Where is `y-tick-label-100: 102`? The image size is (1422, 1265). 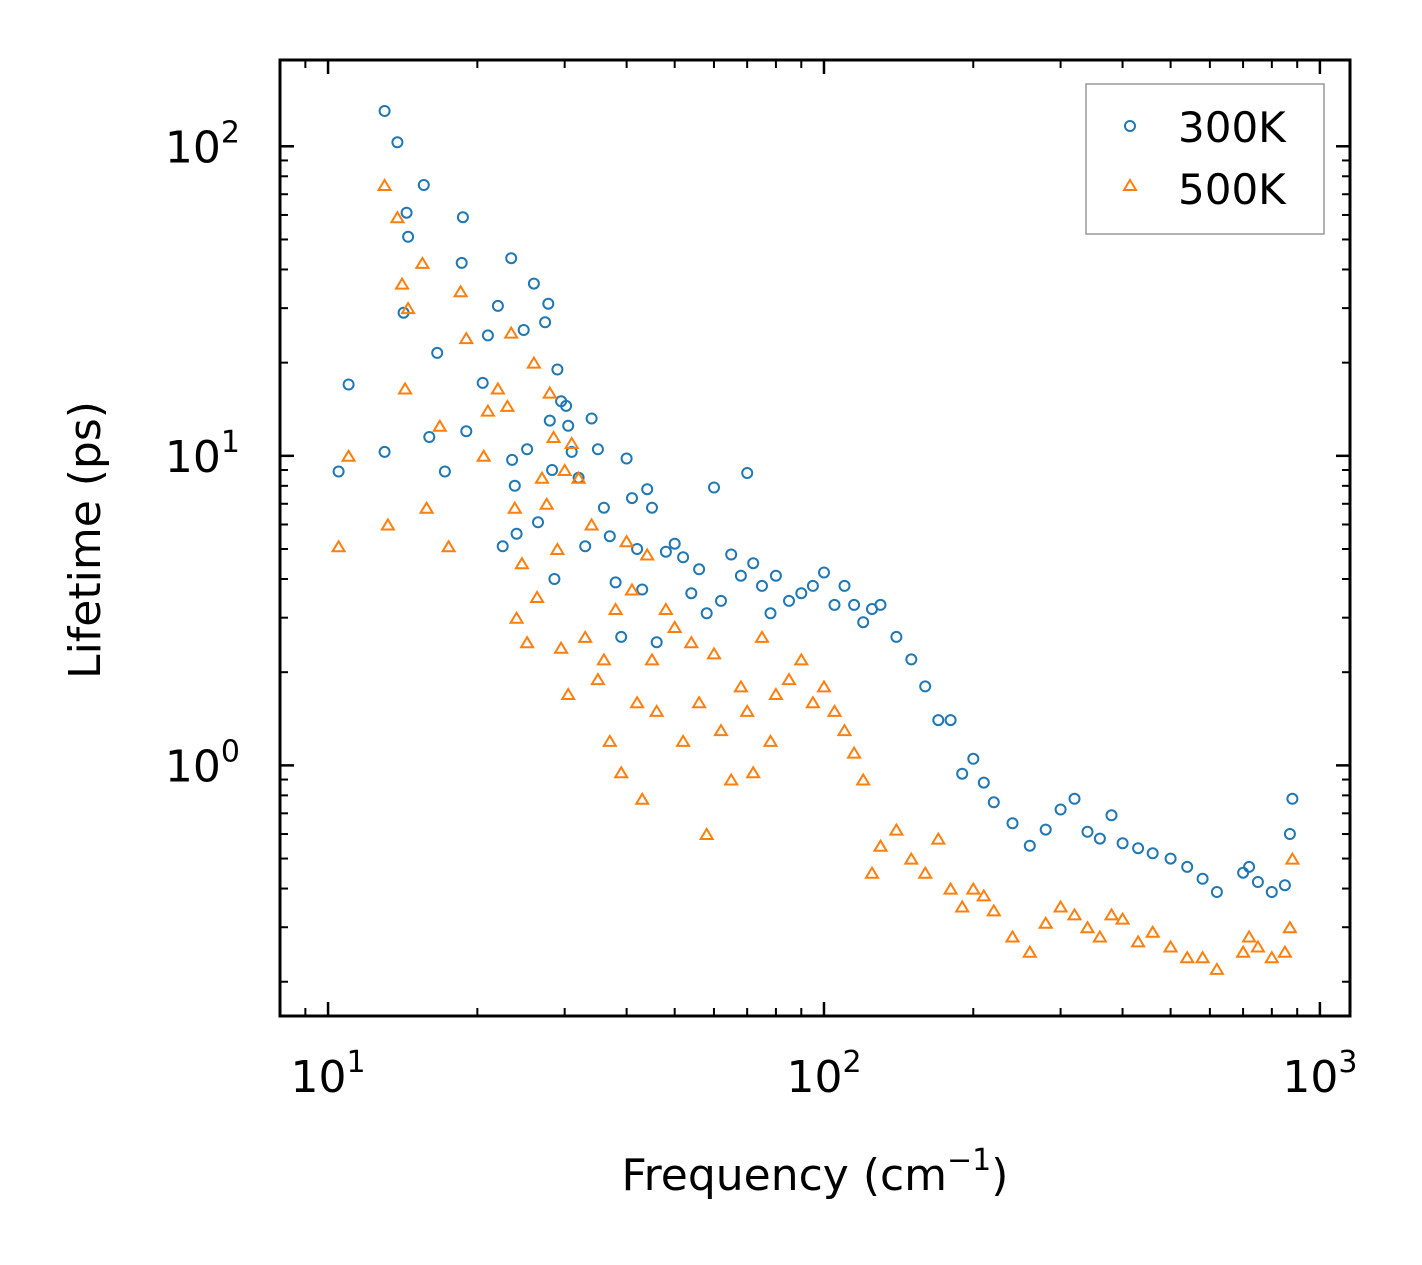 y-tick-label-100: 102 is located at coordinates (202, 144).